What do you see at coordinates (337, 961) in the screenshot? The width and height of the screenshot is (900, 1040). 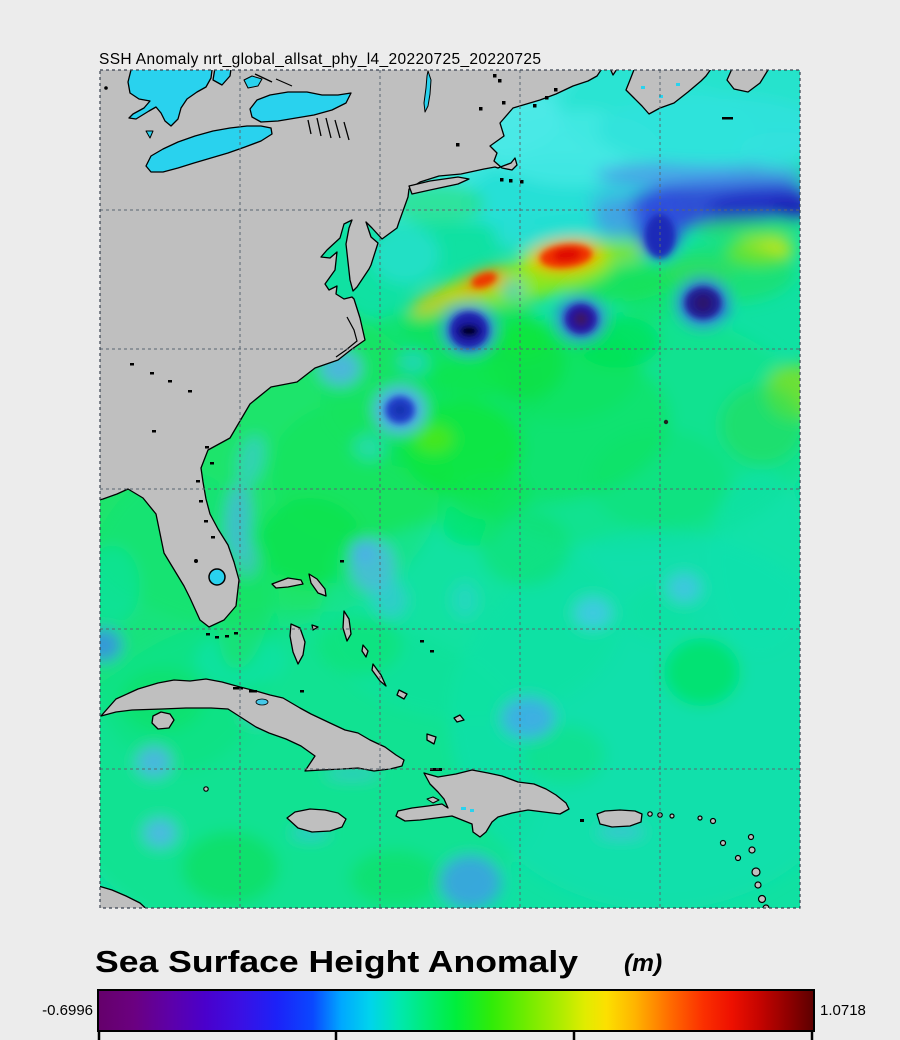 I see `svg-text: Sea Surface Height Anomaly` at bounding box center [337, 961].